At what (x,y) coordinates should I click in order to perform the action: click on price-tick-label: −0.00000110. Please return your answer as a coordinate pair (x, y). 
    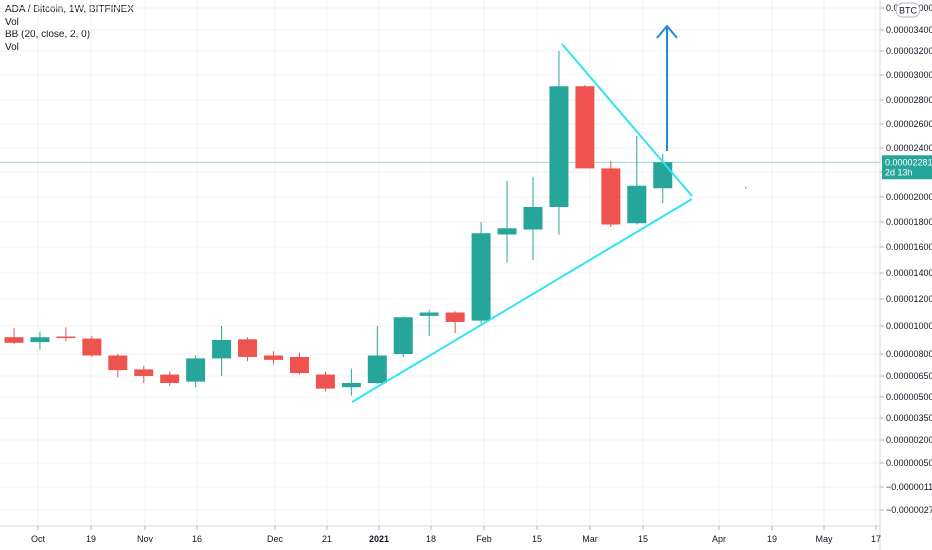
    Looking at the image, I should click on (909, 487).